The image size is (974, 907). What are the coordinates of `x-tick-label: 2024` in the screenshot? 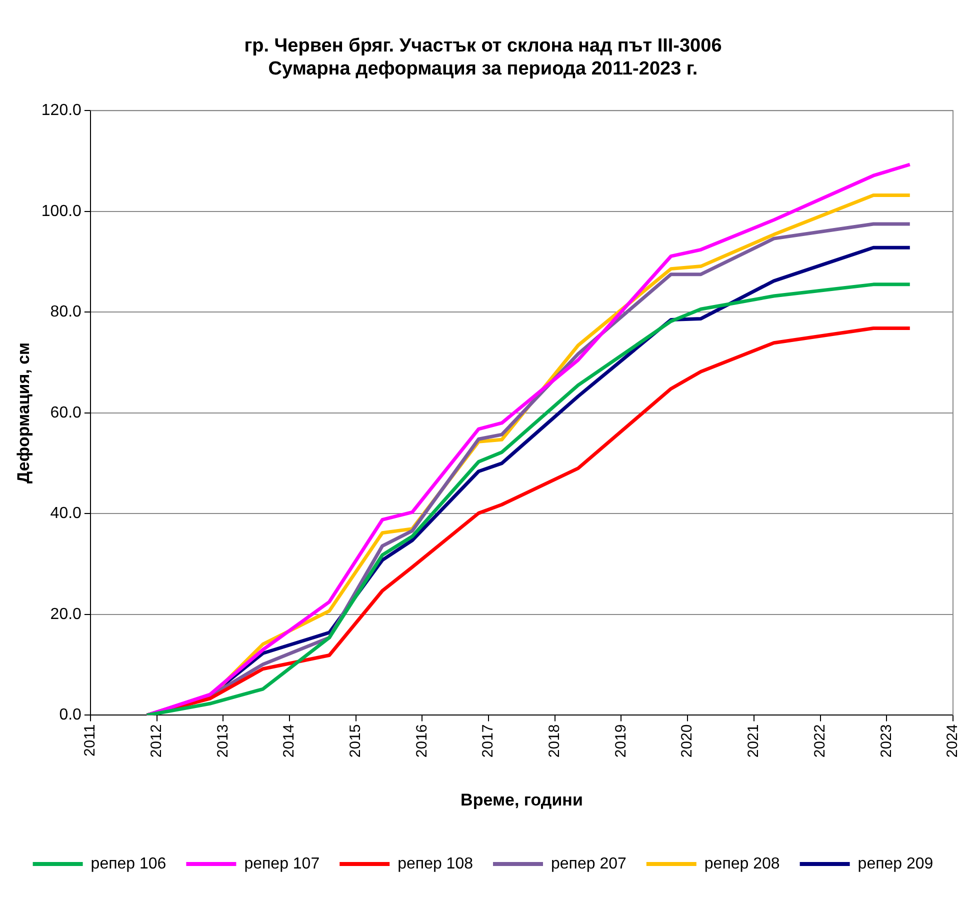 It's located at (953, 741).